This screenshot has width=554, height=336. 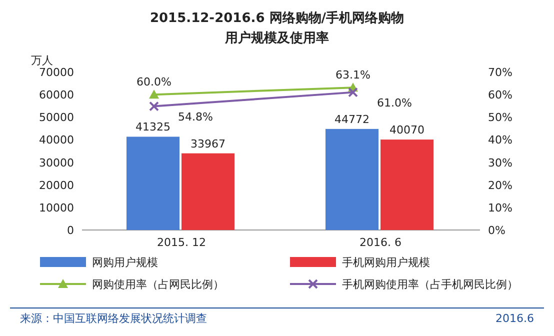 What do you see at coordinates (158, 284) in the screenshot?
I see `legend-label: 网购使用率（占网民比例）` at bounding box center [158, 284].